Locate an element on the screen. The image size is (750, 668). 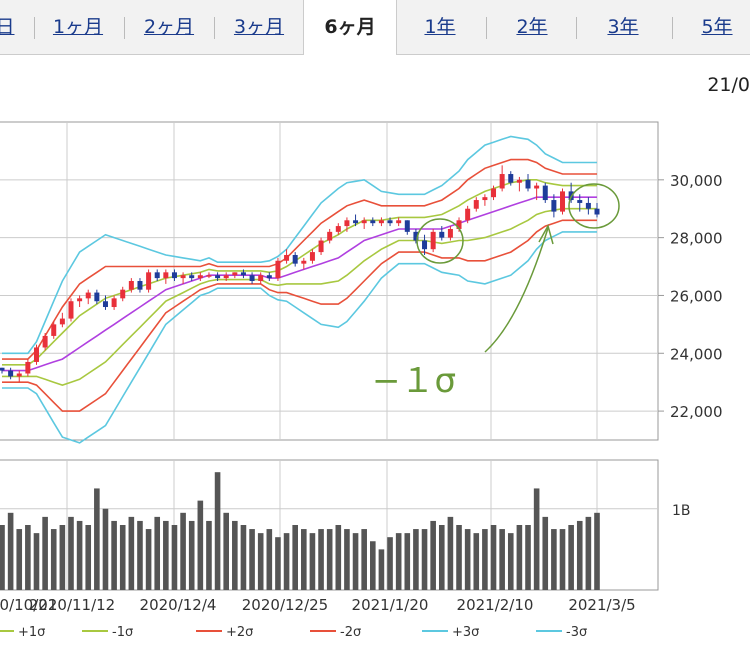
tab-6: 2年 is located at coordinates (532, 27).